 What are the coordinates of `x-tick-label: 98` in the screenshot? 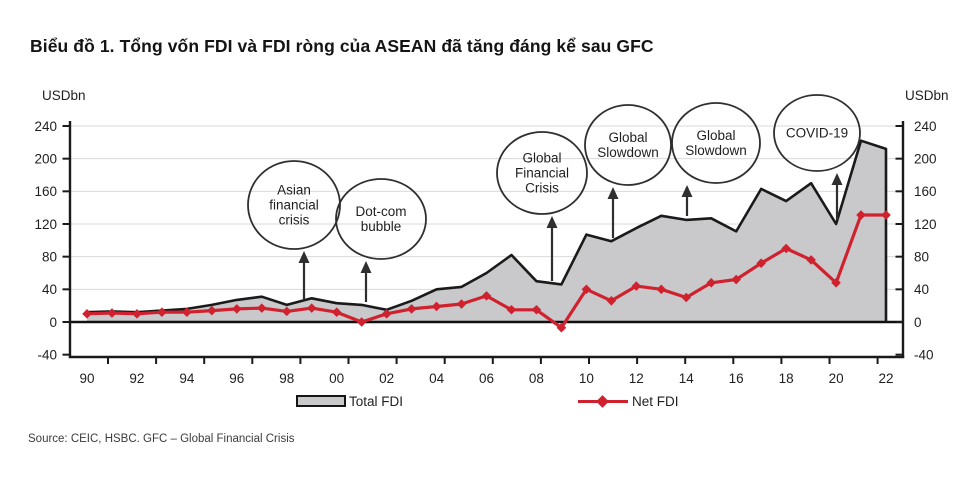 It's located at (286, 378).